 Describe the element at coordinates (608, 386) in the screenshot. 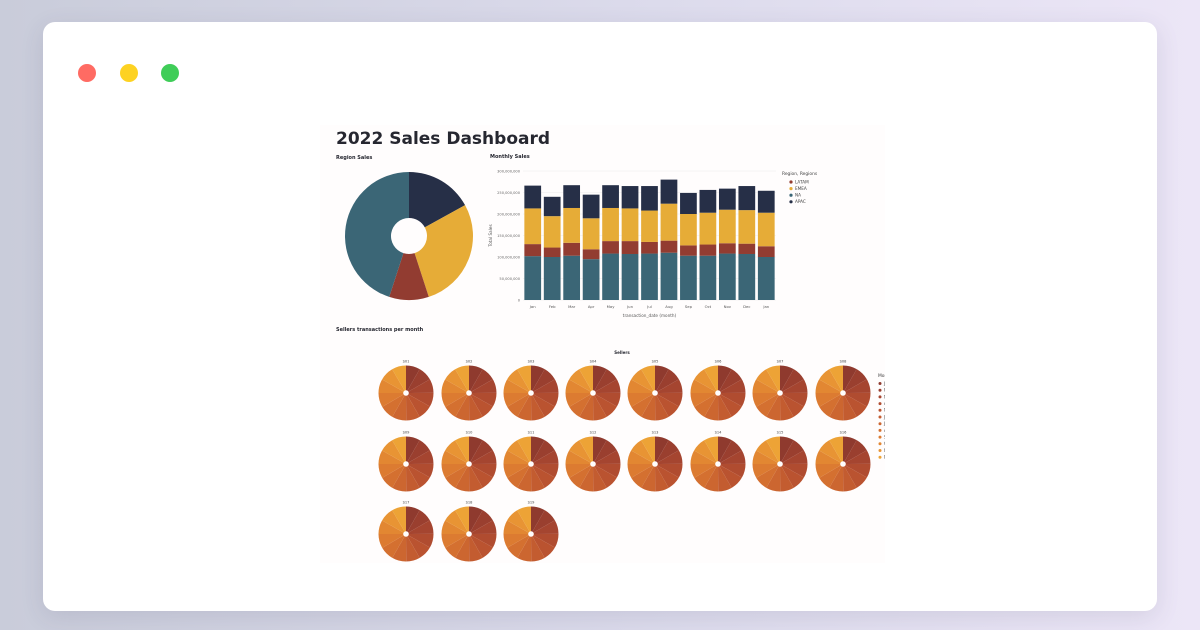

I see `facet-s04-slice-mar` at that location.